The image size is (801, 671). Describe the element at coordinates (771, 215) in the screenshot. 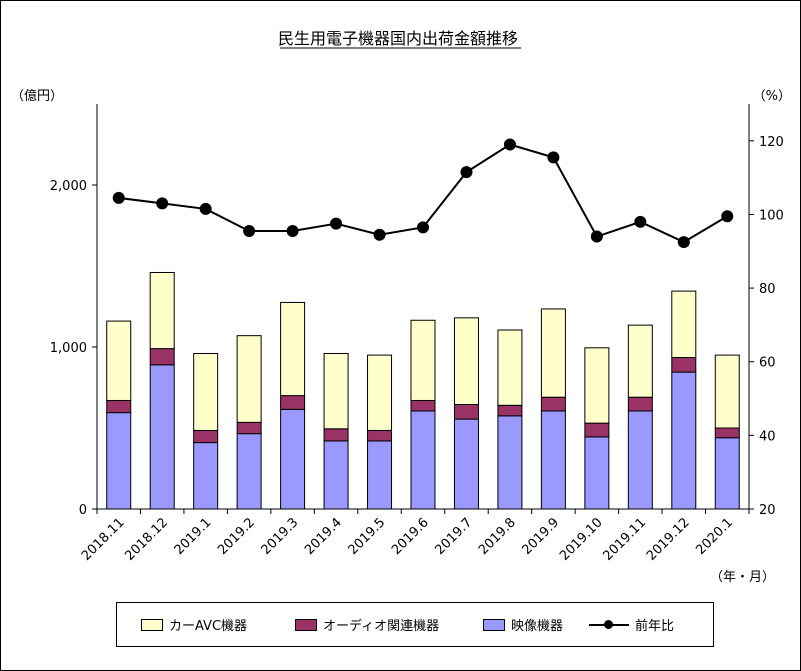

I see `right-tick-label: 100` at that location.